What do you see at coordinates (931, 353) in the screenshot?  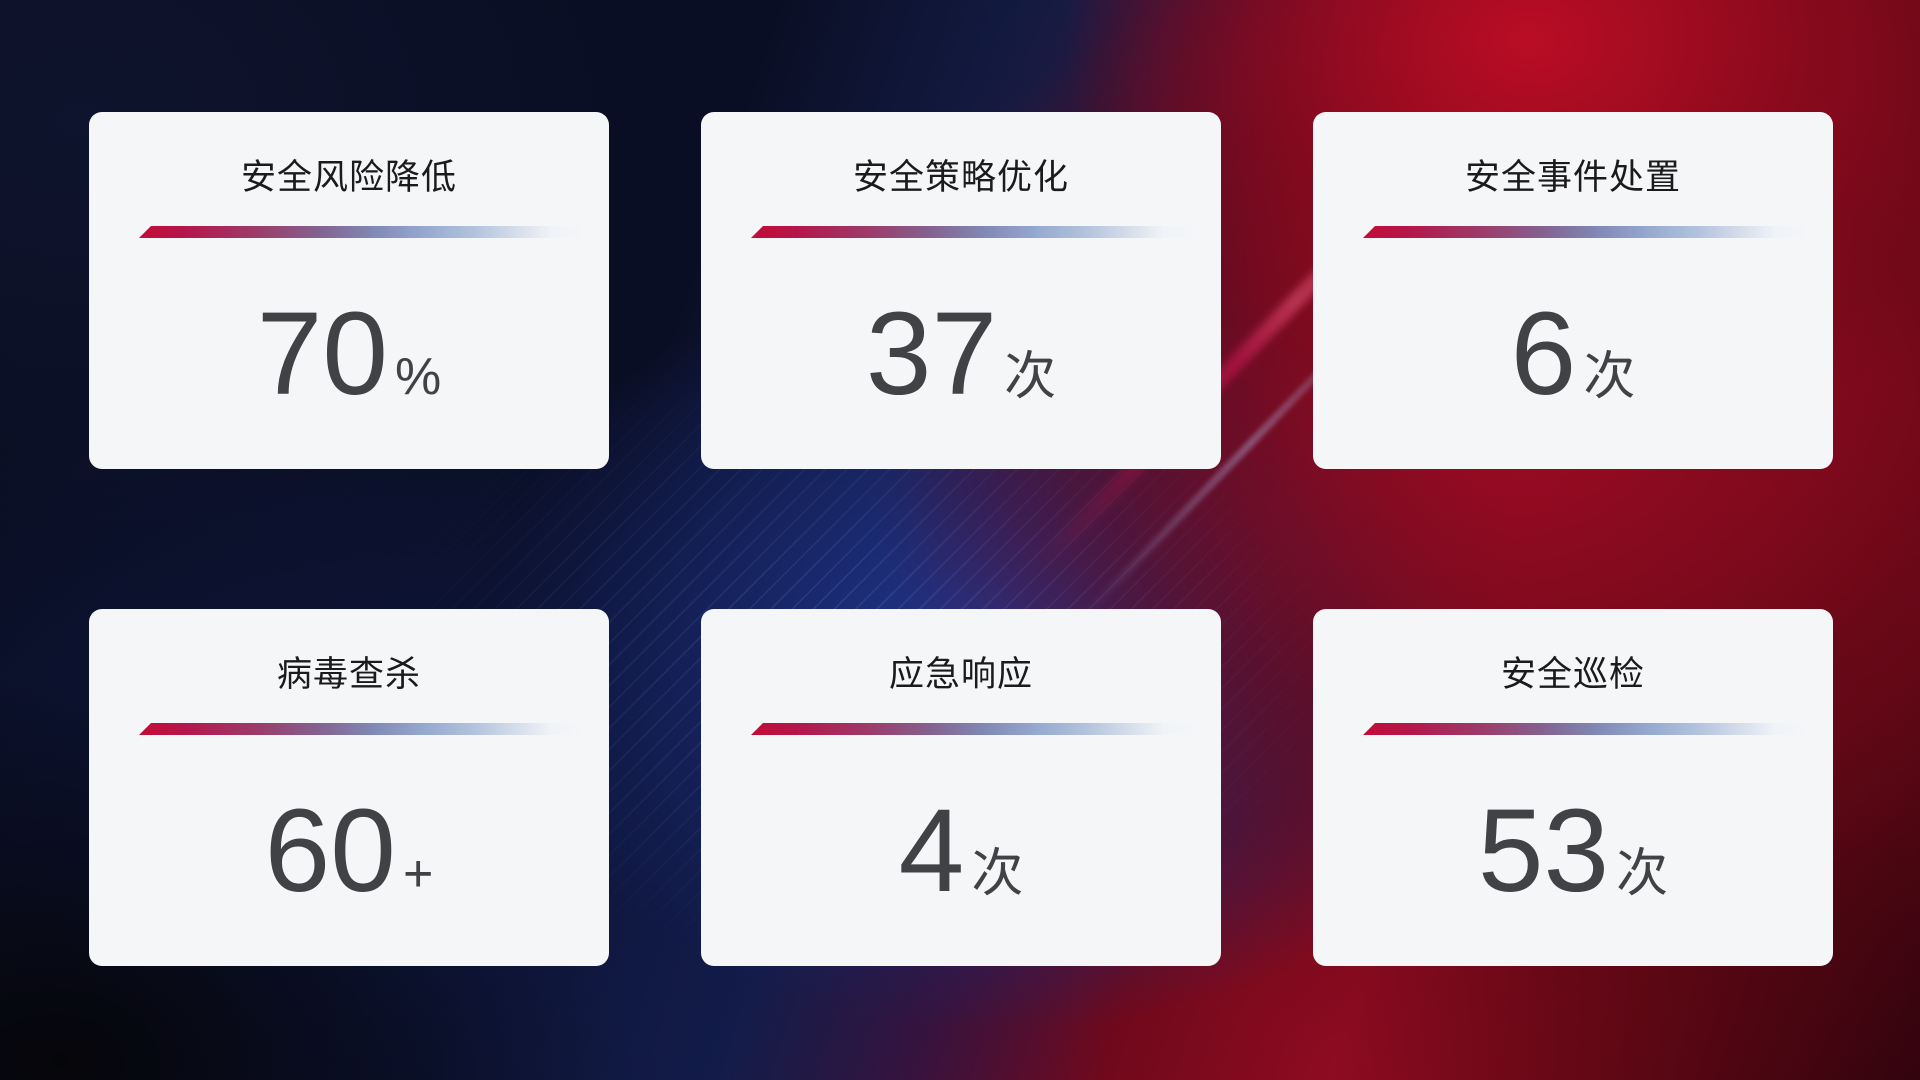 I see `stat-value: 37` at bounding box center [931, 353].